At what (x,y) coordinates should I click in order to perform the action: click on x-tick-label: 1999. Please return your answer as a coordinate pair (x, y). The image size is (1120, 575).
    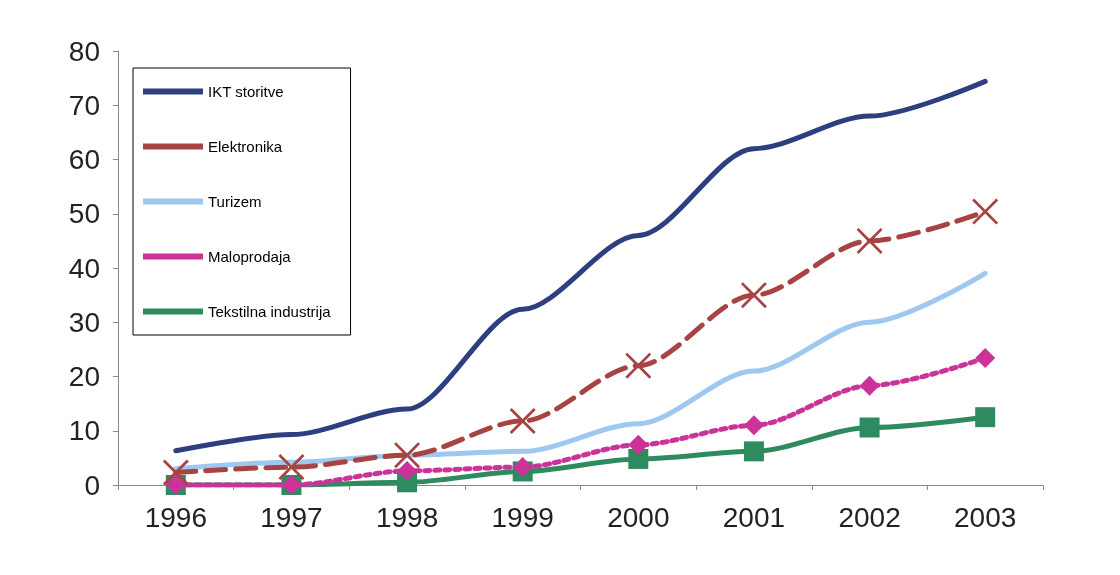
    Looking at the image, I should click on (522, 517).